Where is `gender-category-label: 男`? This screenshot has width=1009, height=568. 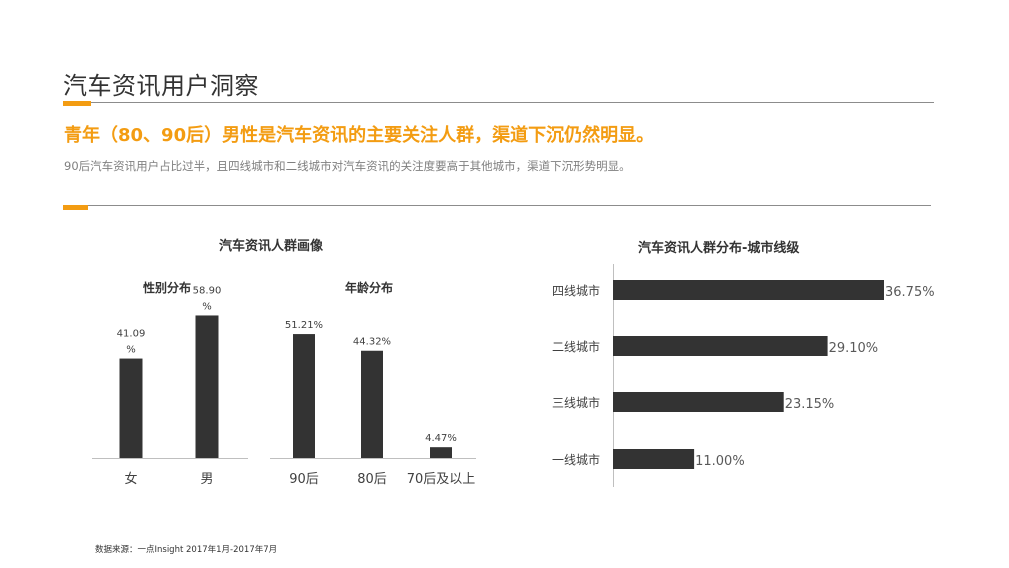 gender-category-label: 男 is located at coordinates (206, 479).